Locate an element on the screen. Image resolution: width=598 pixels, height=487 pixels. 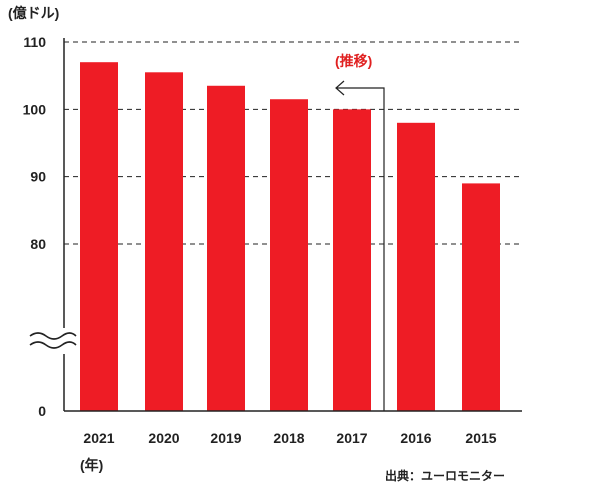
x-tick-label-2016: 2016 is located at coordinates (415, 438).